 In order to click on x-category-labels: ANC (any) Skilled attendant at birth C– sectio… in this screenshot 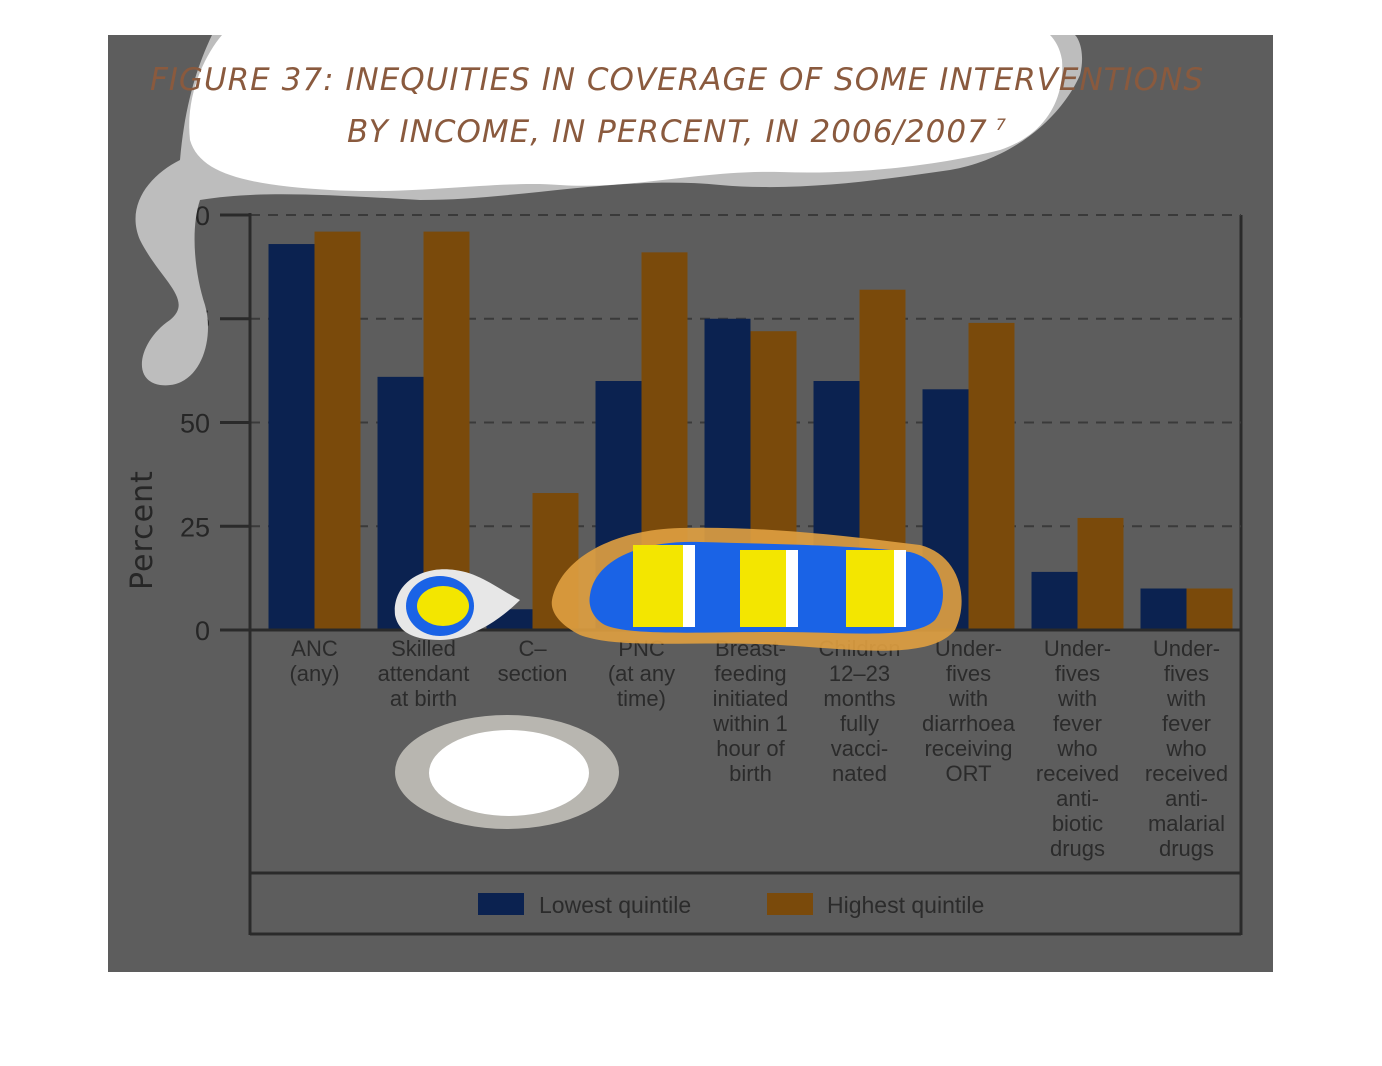, I will do `click(758, 748)`.